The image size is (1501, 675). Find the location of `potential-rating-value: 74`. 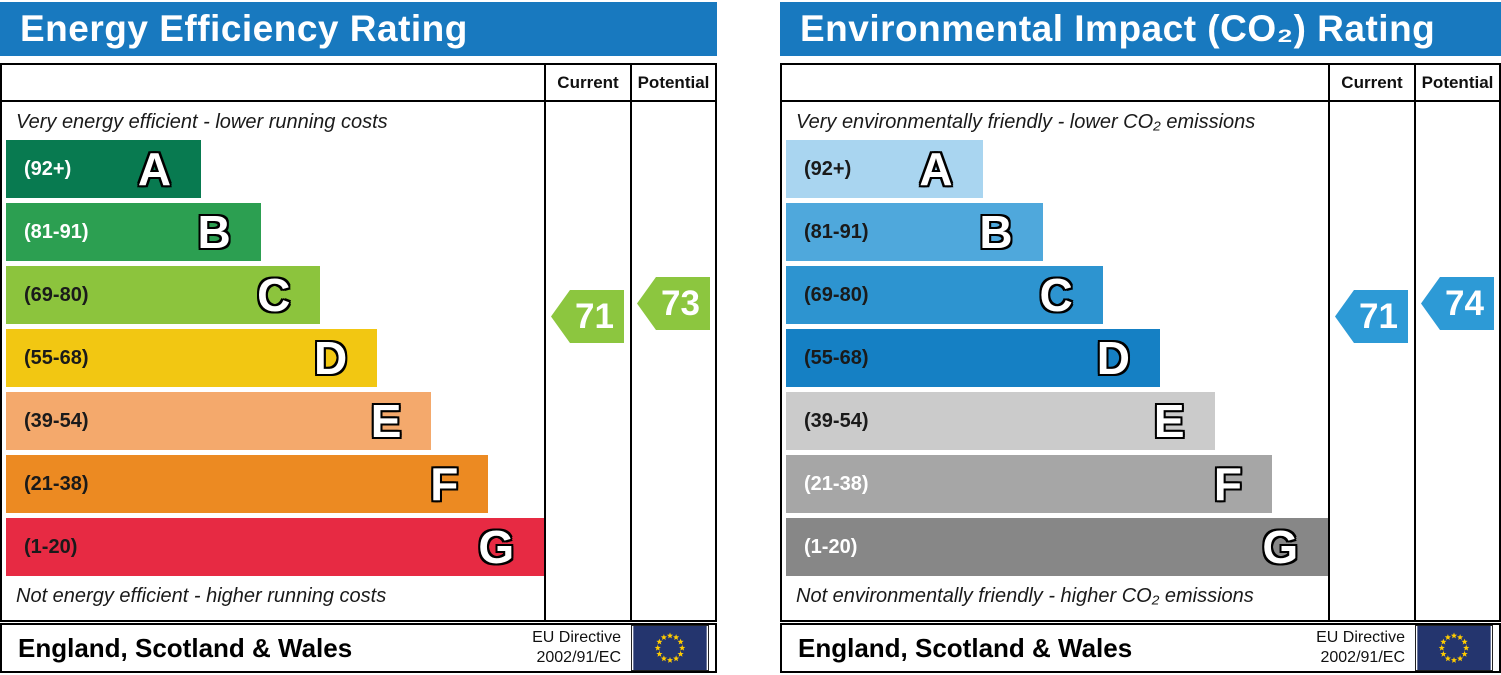

potential-rating-value: 74 is located at coordinates (1464, 303).